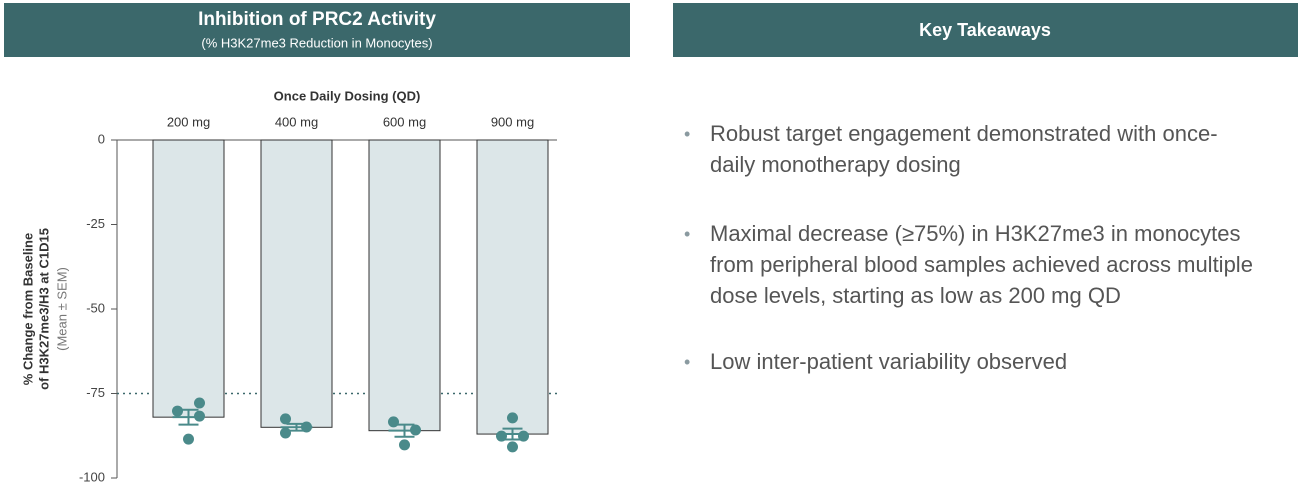 The height and width of the screenshot is (496, 1302). What do you see at coordinates (888, 361) in the screenshot?
I see `takeaway-text: Low inter-patient variability observed` at bounding box center [888, 361].